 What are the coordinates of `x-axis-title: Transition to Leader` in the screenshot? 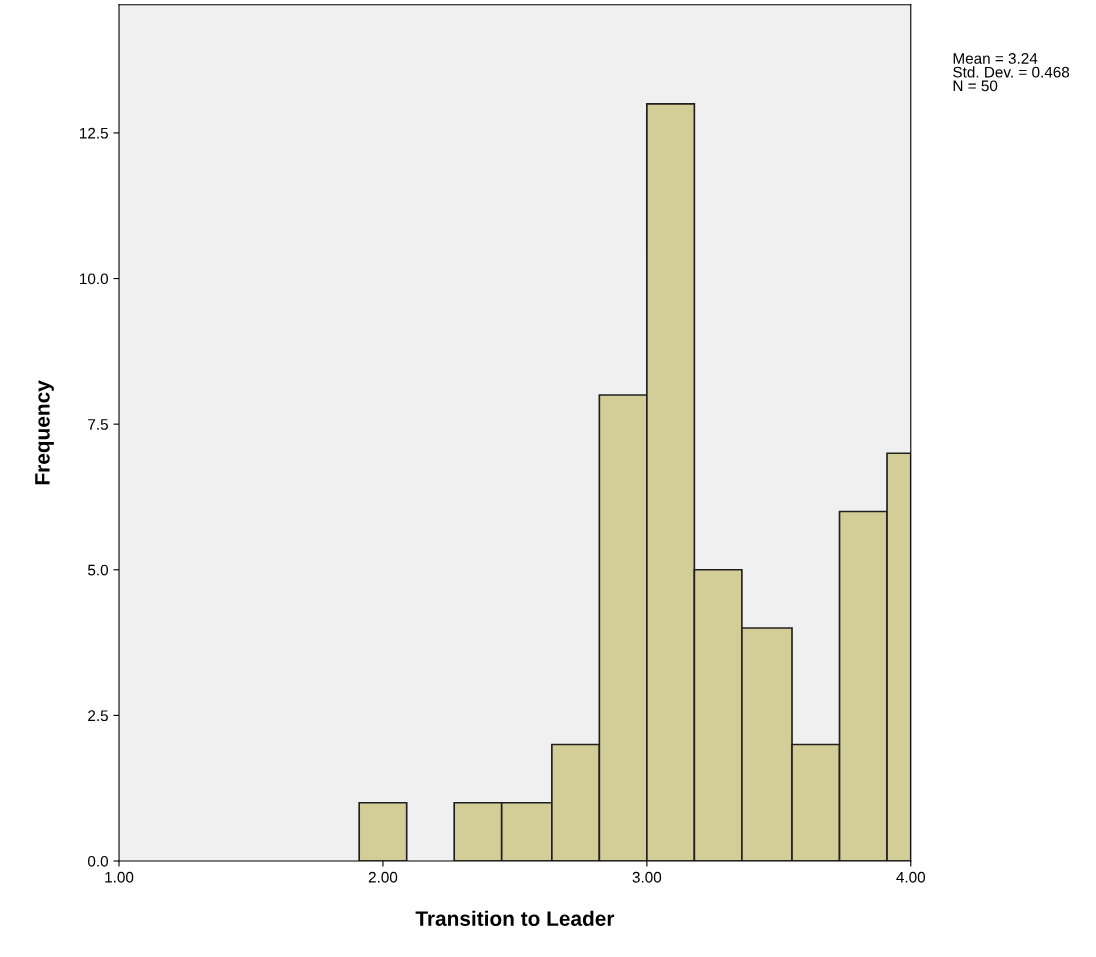 It's located at (515, 918).